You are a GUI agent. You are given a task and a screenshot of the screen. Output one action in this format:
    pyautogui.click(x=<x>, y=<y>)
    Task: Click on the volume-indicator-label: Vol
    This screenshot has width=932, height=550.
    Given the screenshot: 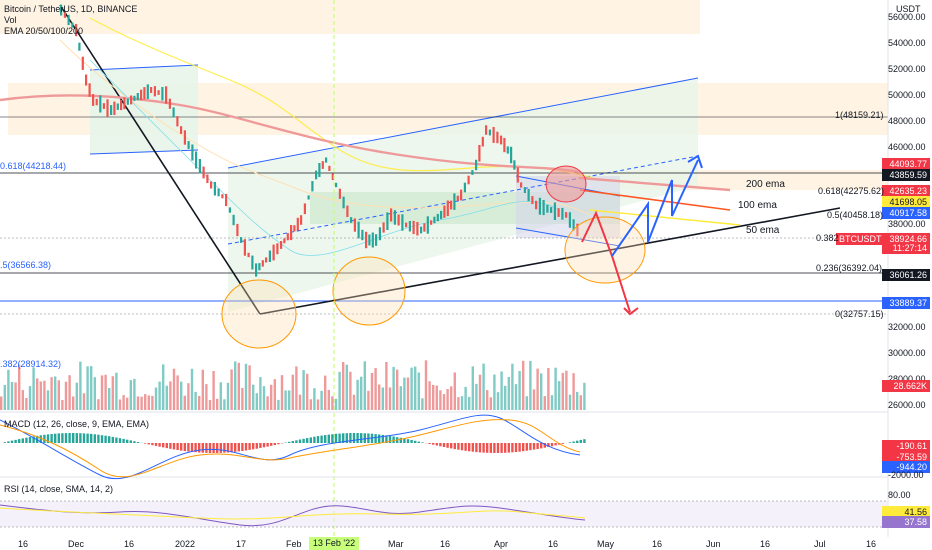 What is the action you would take?
    pyautogui.click(x=10, y=20)
    